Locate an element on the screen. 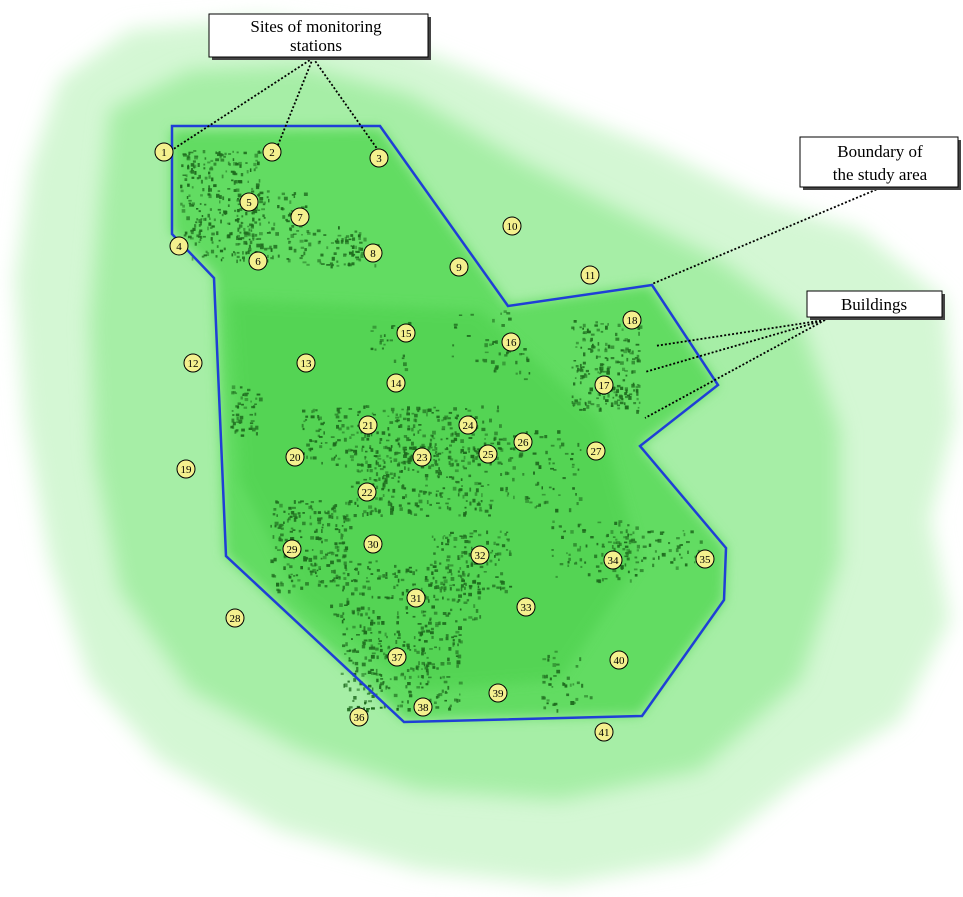 This screenshot has width=963, height=897. station-marker: 38 is located at coordinates (423, 707).